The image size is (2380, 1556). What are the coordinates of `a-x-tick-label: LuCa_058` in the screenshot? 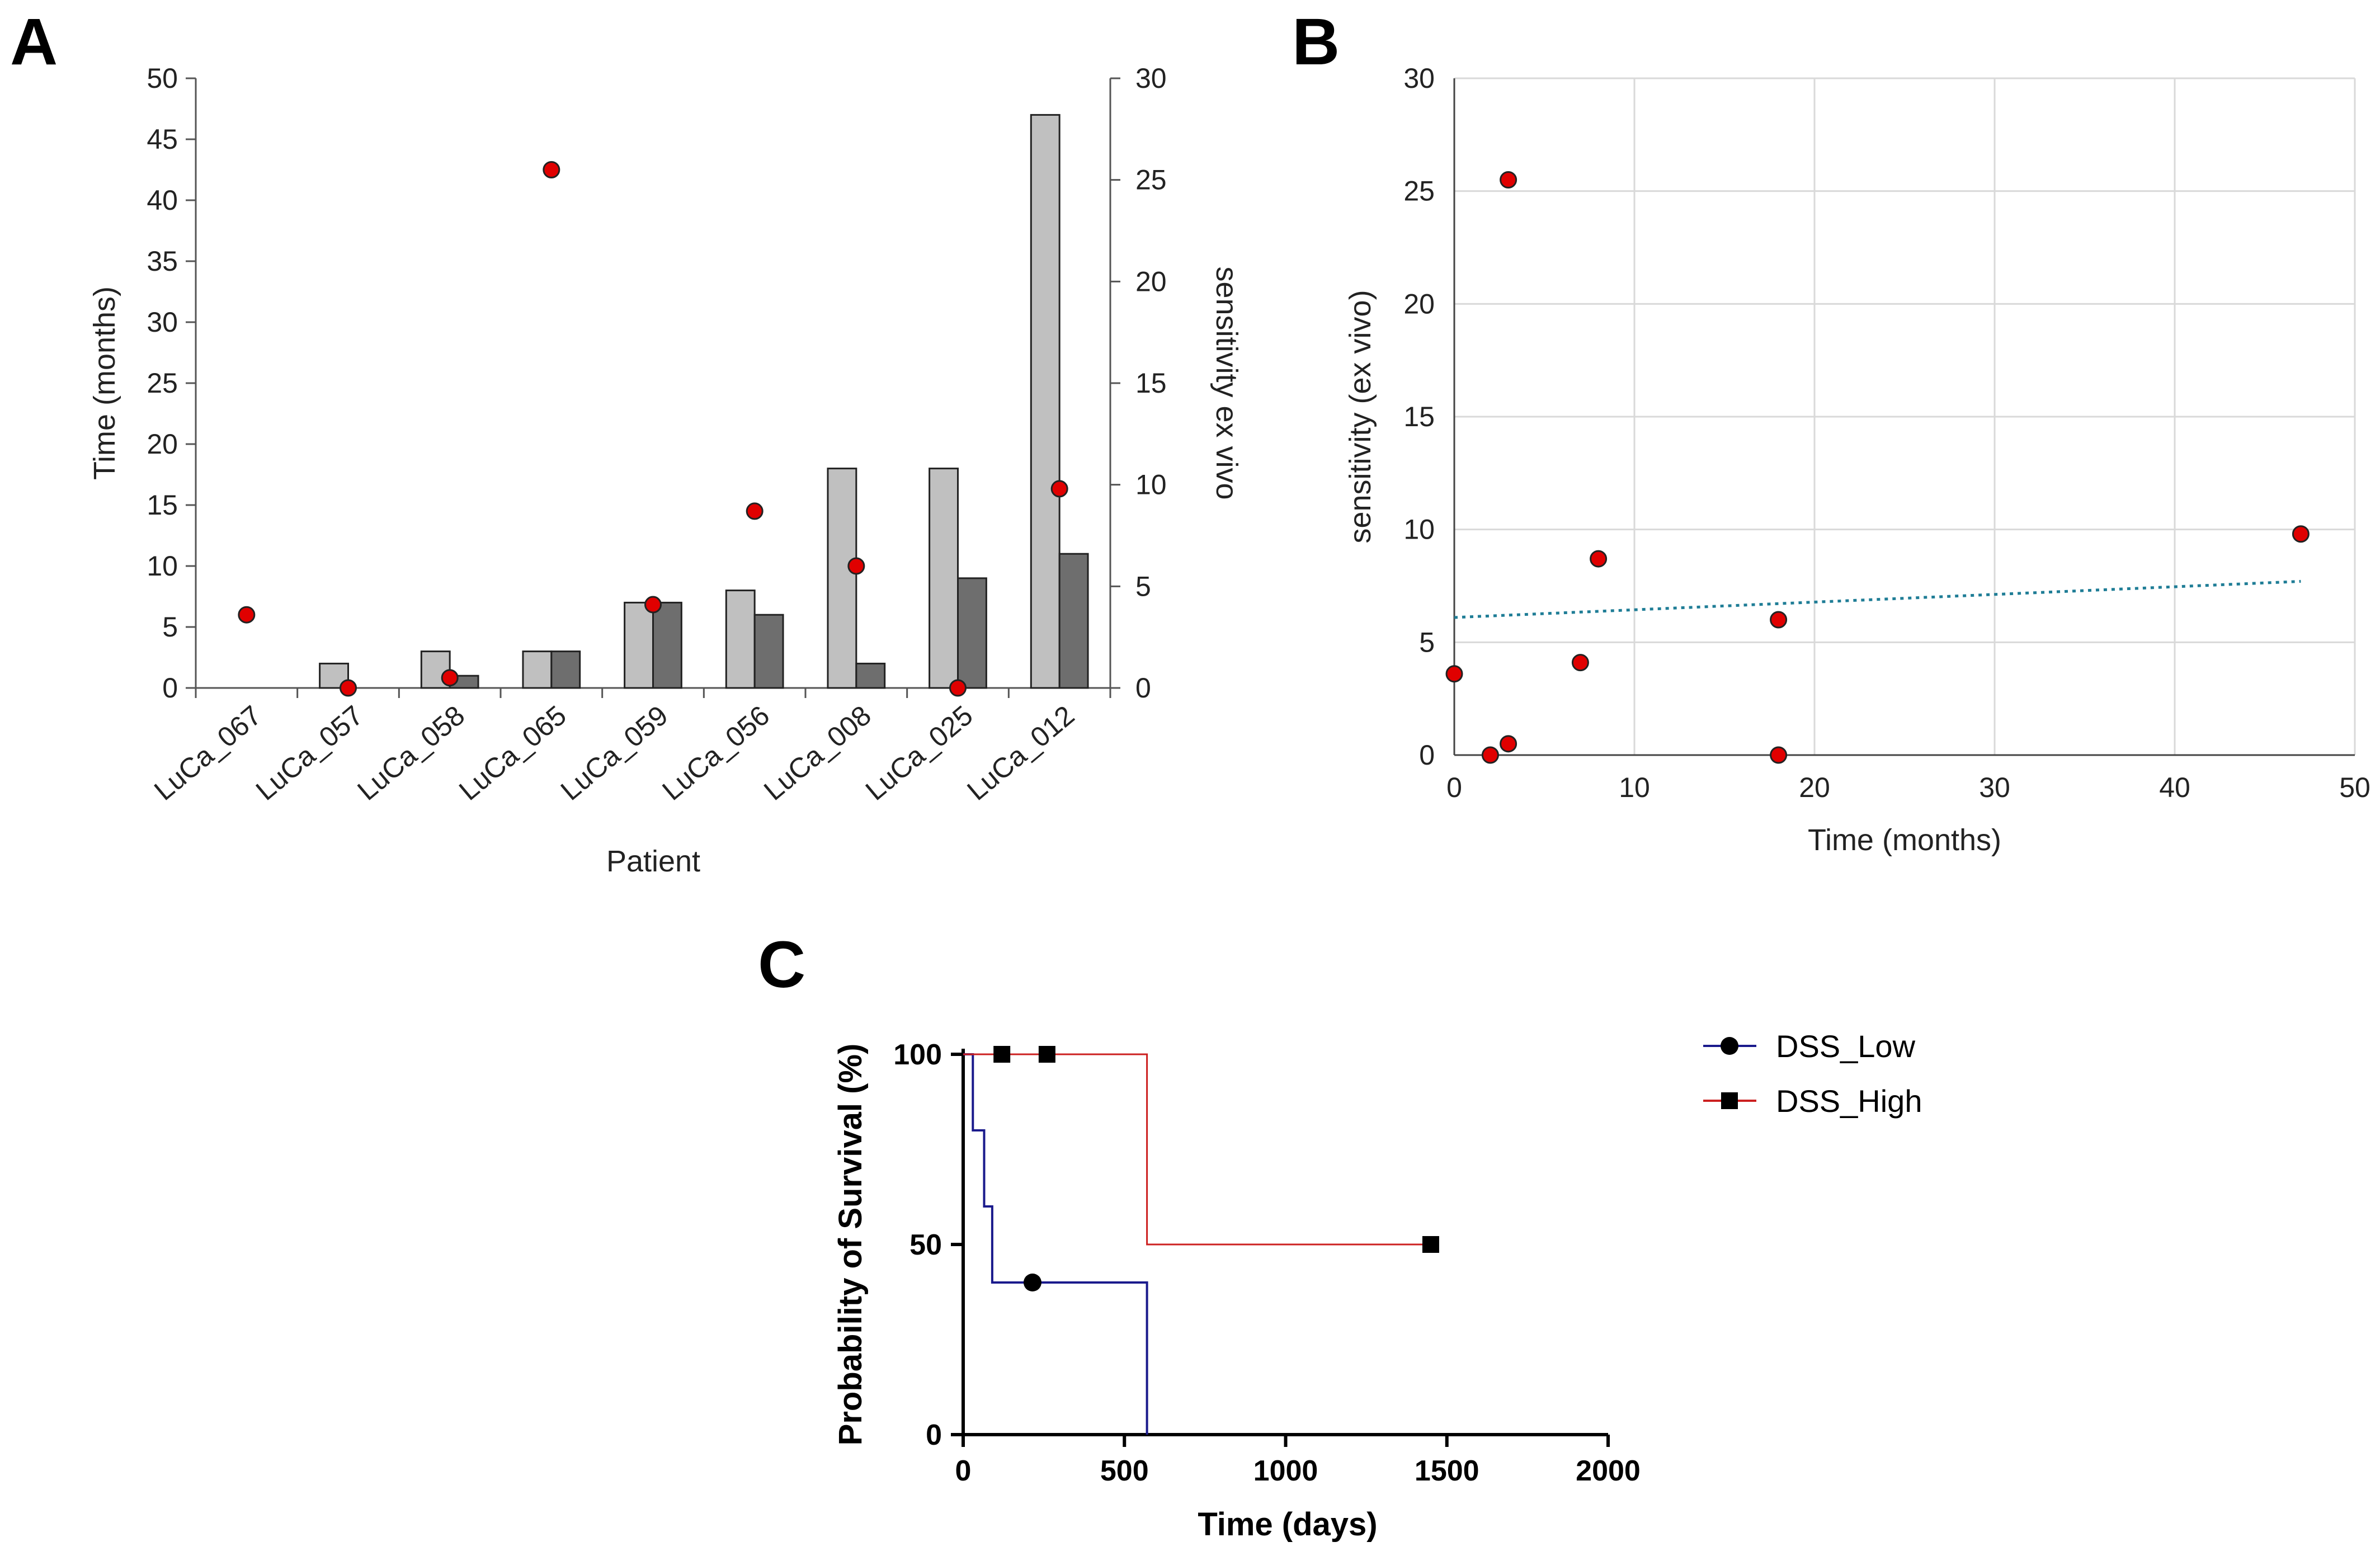 It's located at (410, 753).